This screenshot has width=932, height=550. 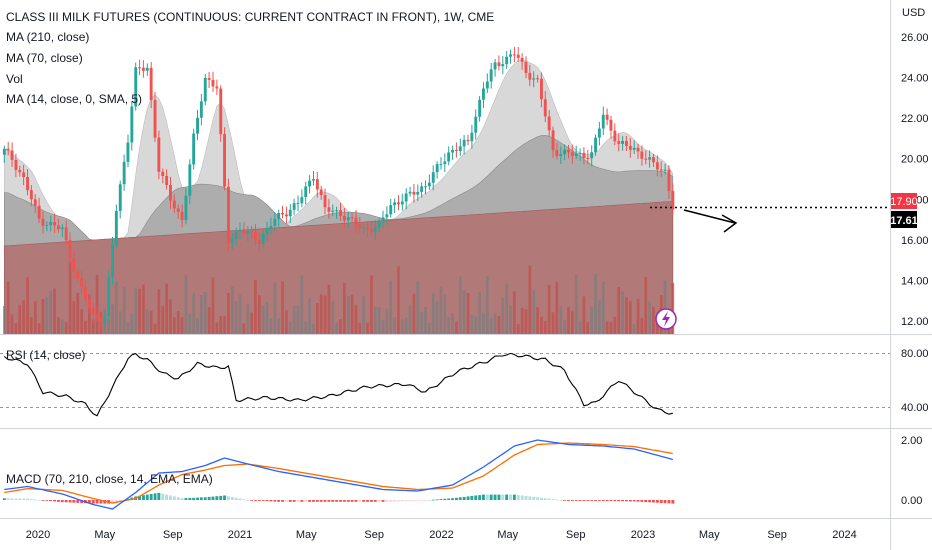 I want to click on macd-line, so click(x=338, y=474).